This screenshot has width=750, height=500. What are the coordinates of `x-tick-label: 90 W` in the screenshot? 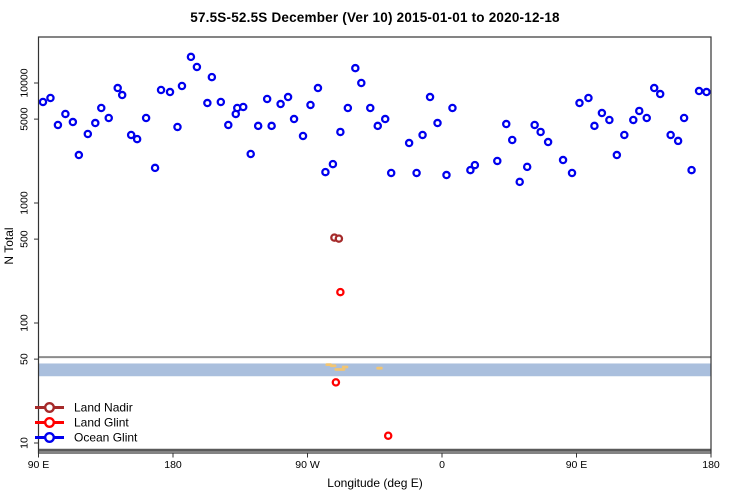 It's located at (307, 465).